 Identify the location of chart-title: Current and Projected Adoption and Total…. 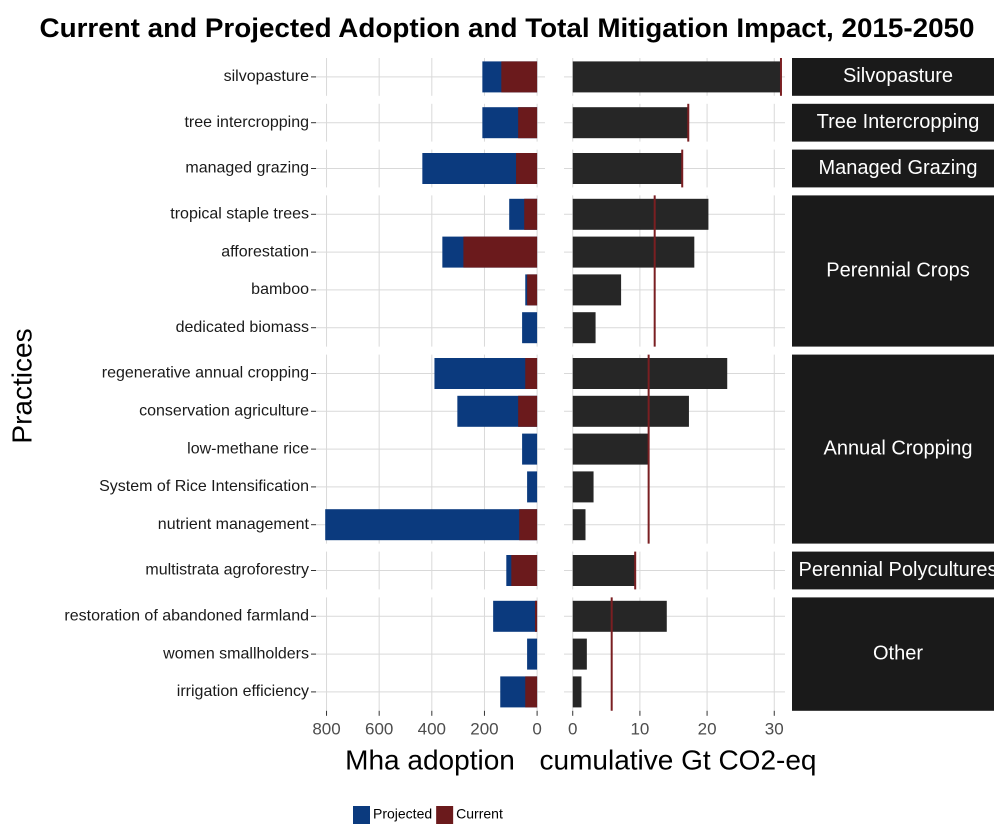
(507, 28).